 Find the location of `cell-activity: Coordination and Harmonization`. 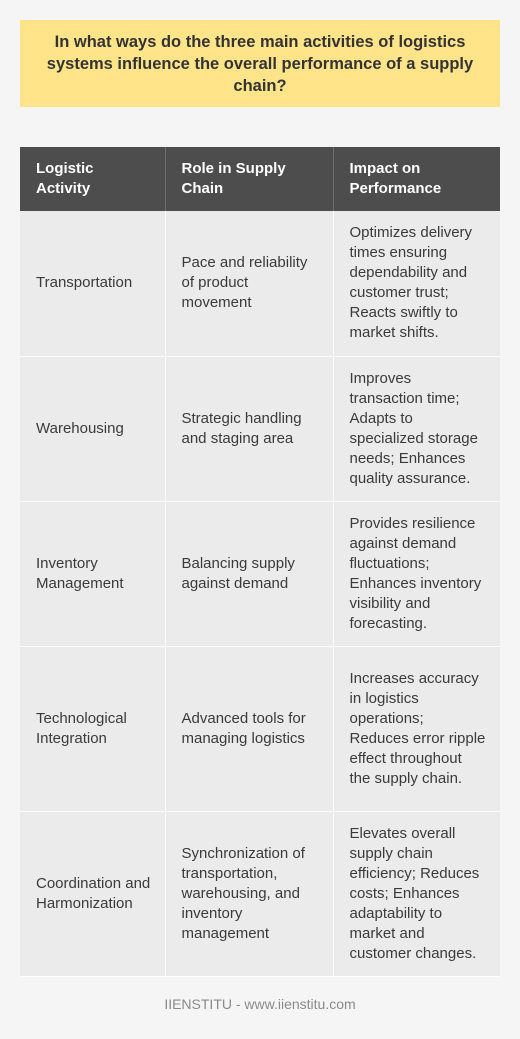

cell-activity: Coordination and Harmonization is located at coordinates (93, 894).